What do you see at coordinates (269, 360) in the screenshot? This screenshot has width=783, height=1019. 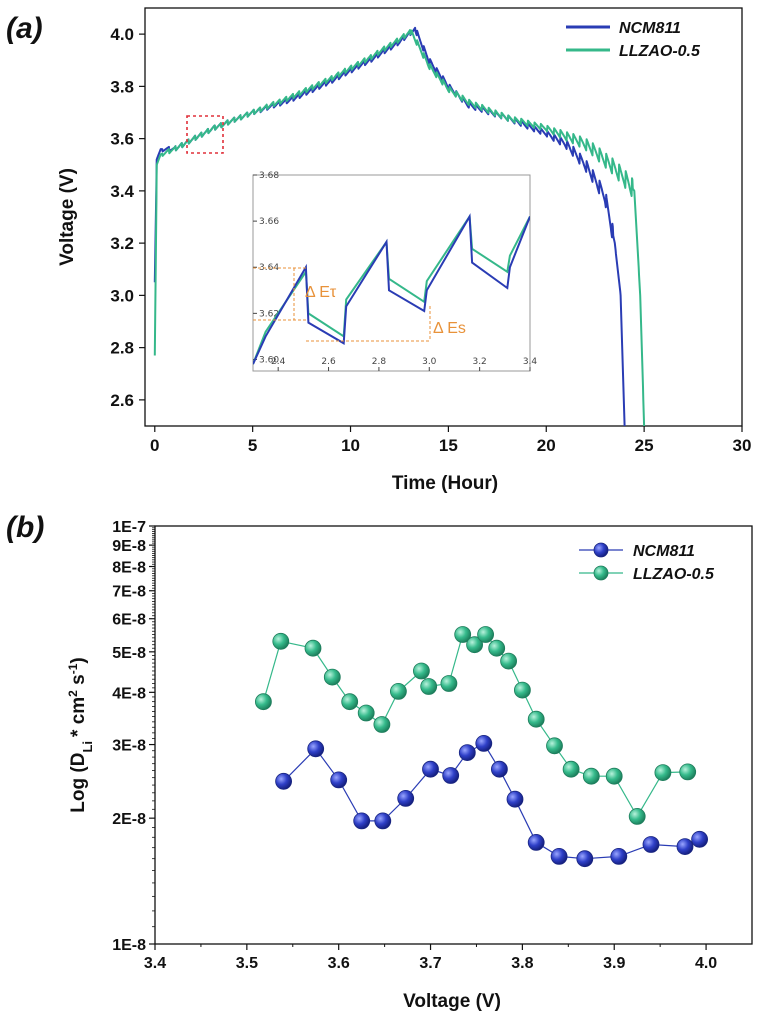 I see `inset-y-tick-label: 3.60` at bounding box center [269, 360].